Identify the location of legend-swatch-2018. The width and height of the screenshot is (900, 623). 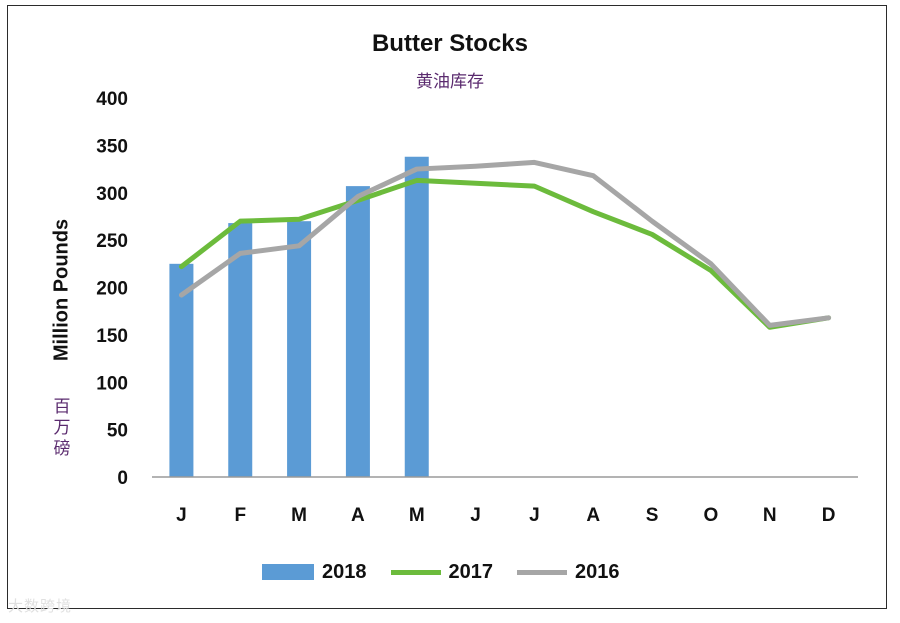
(288, 572).